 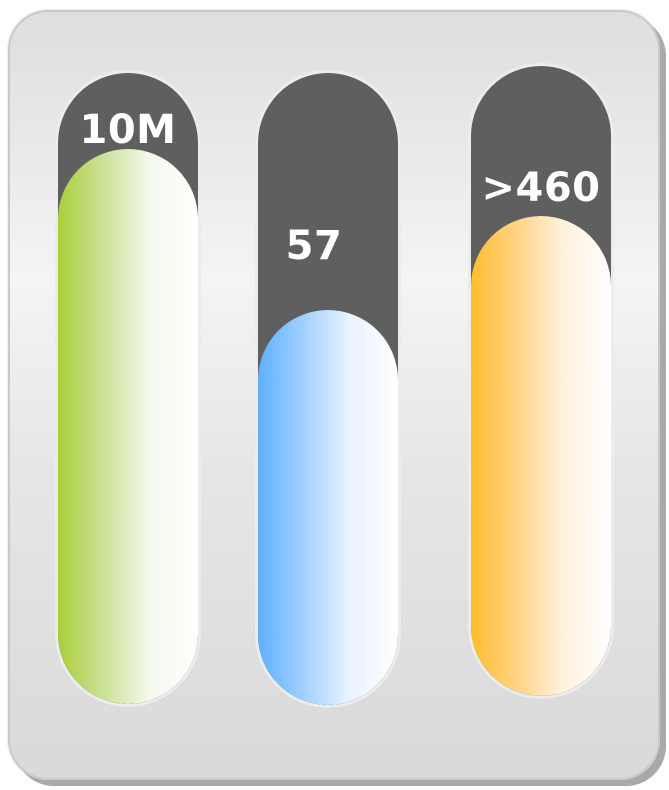 I want to click on gauge-value-1: 10M, so click(x=128, y=130).